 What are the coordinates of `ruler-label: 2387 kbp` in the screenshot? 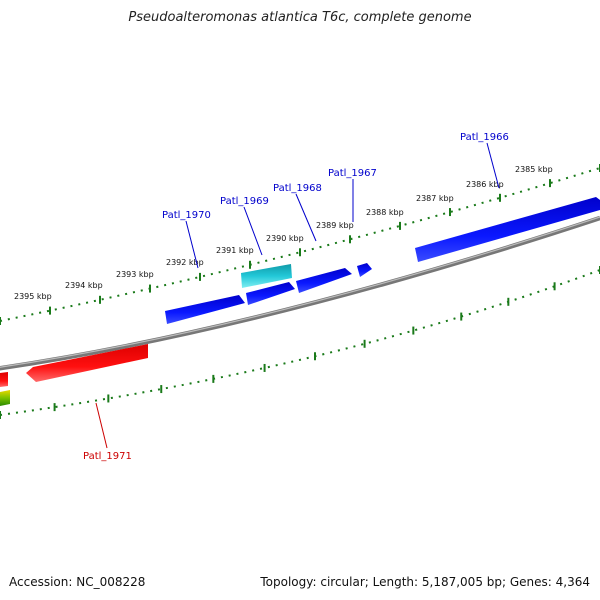 It's located at (435, 198).